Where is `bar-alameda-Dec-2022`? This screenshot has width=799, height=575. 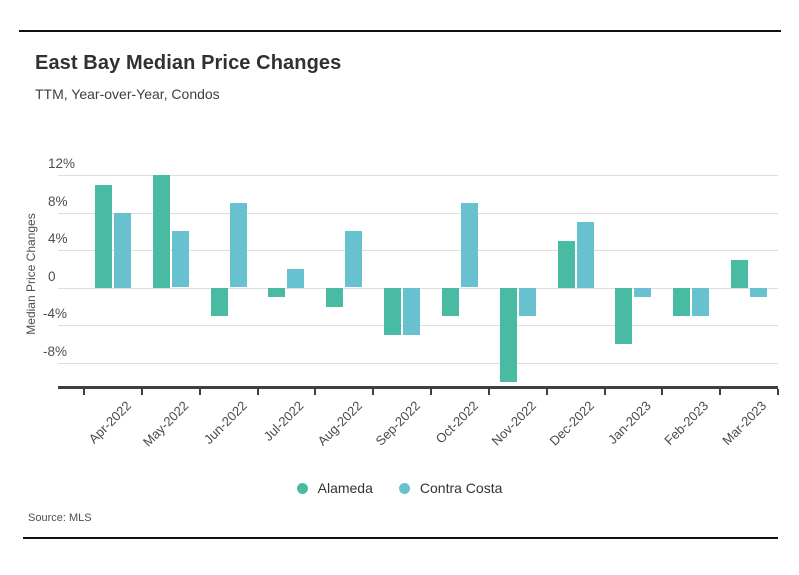 bar-alameda-Dec-2022 is located at coordinates (566, 264).